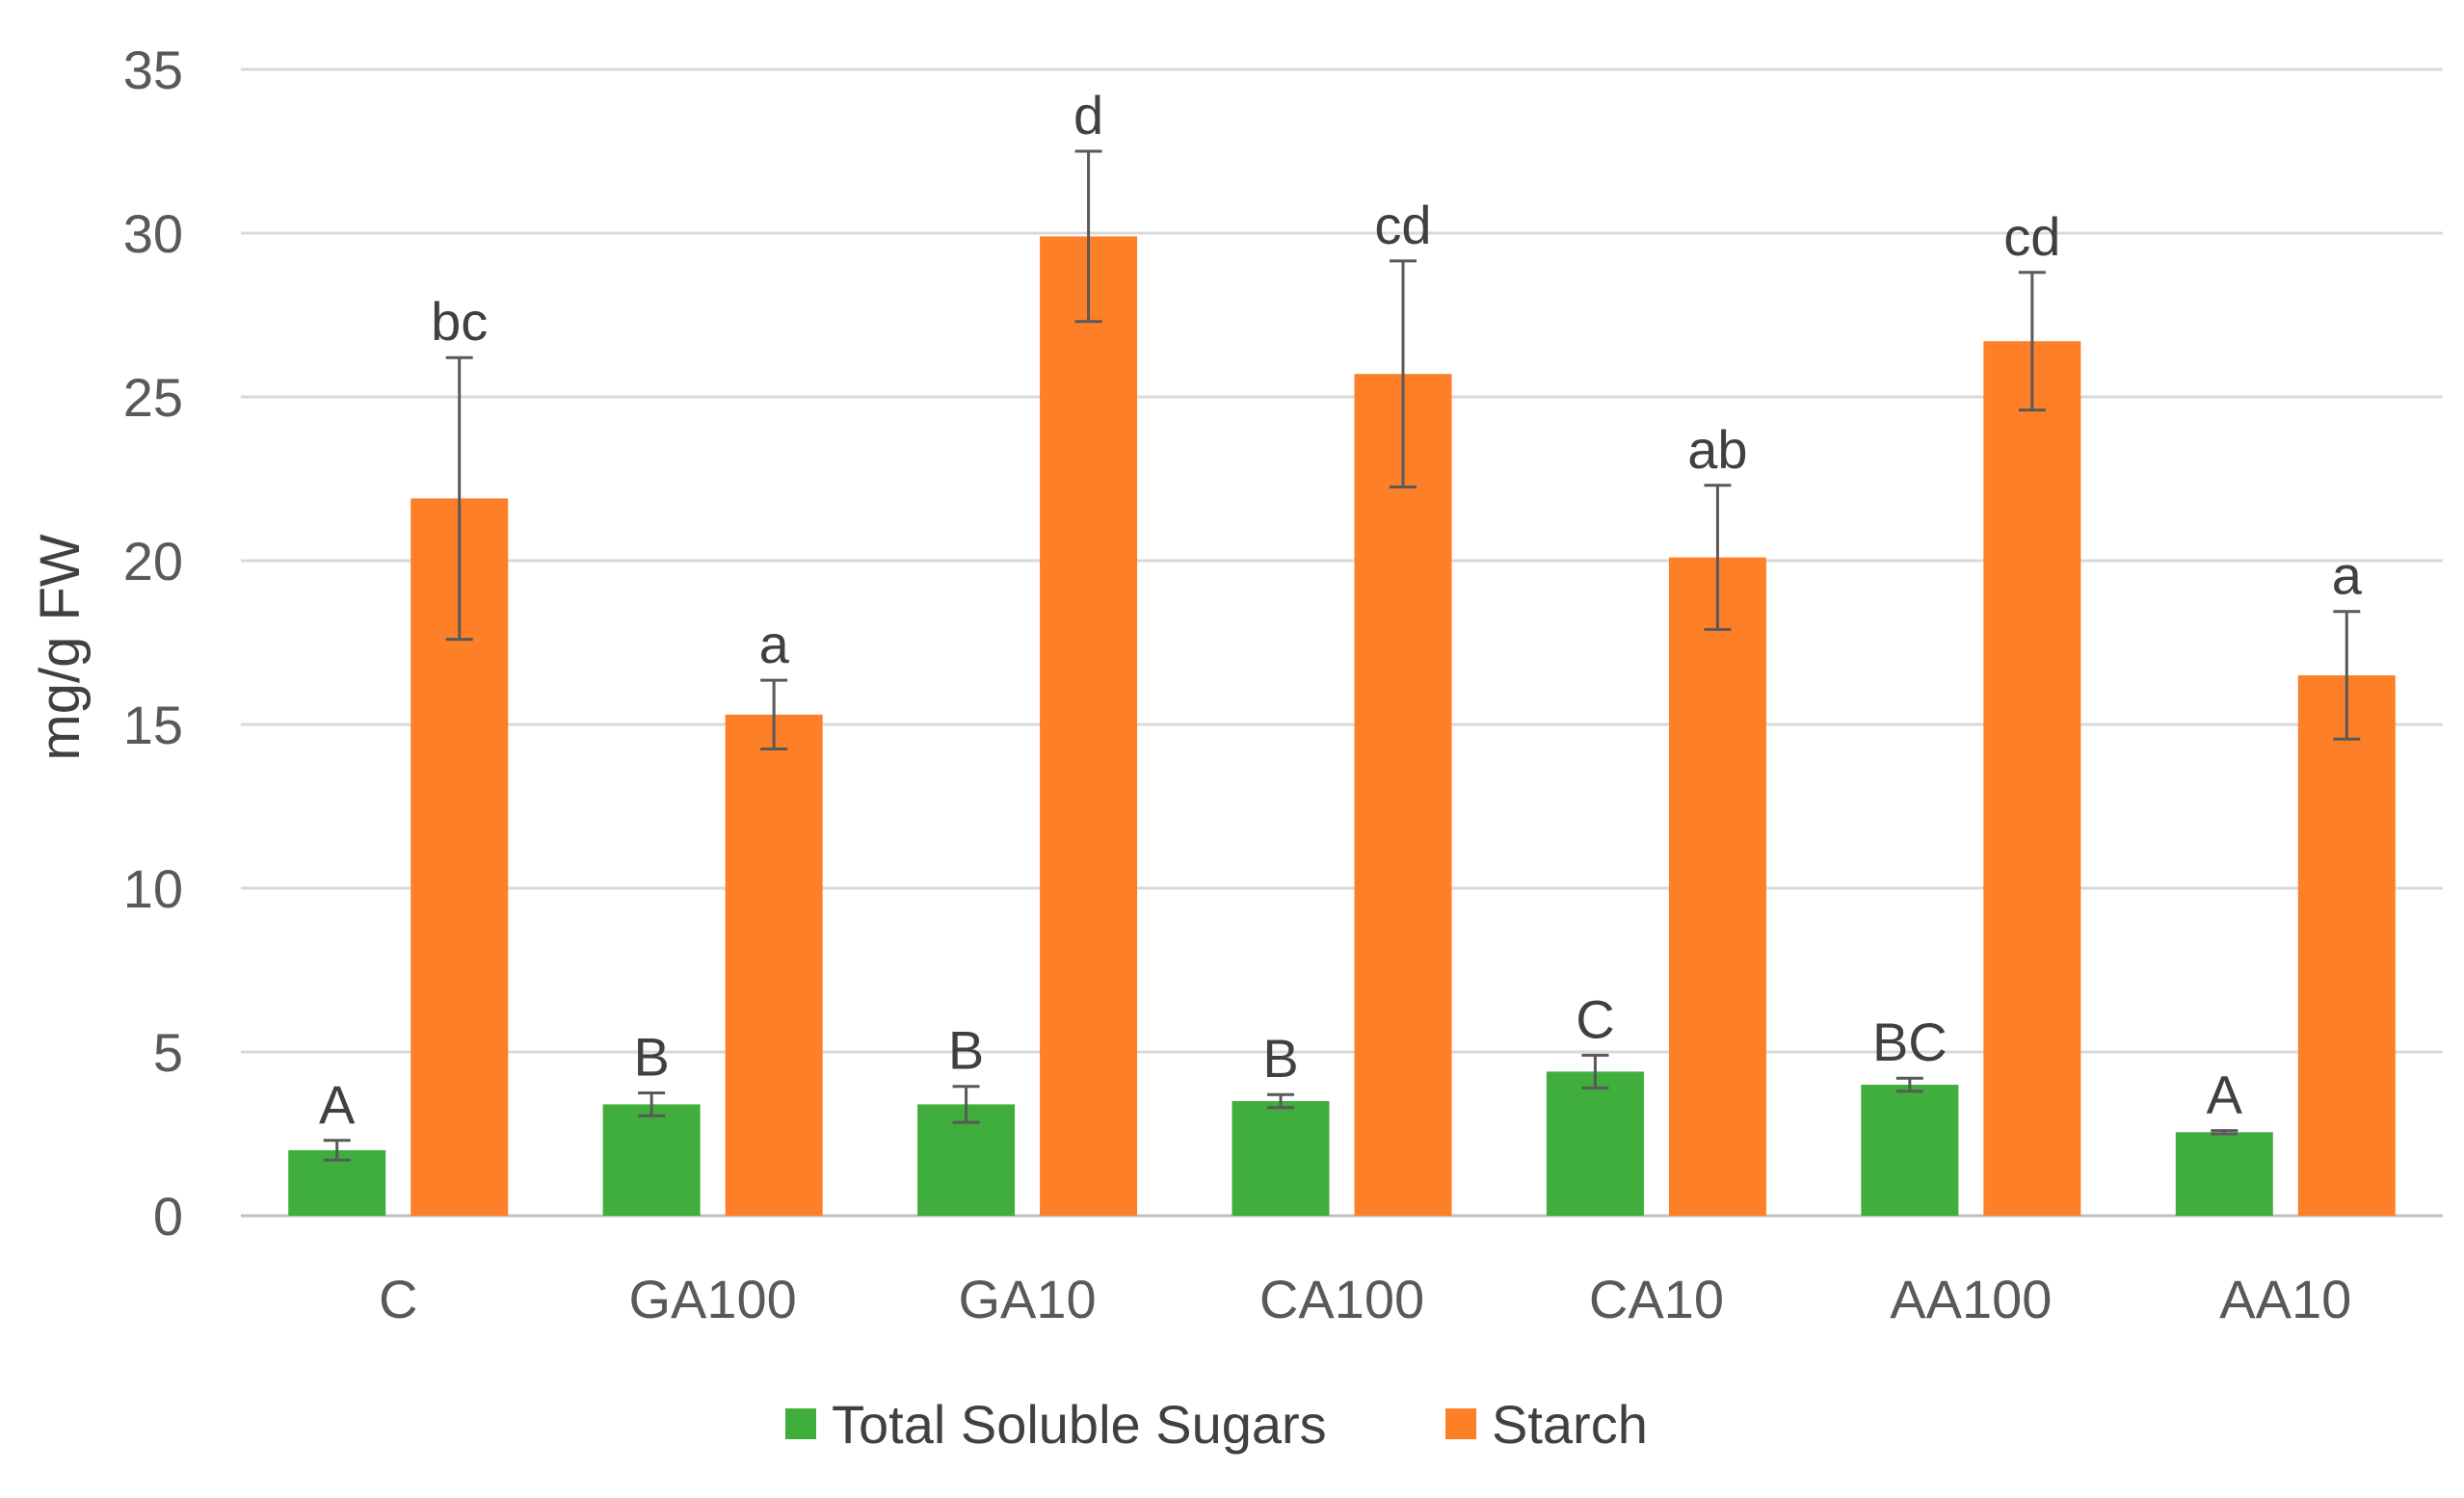 The width and height of the screenshot is (2464, 1498). I want to click on y-tick-label: 20, so click(153, 561).